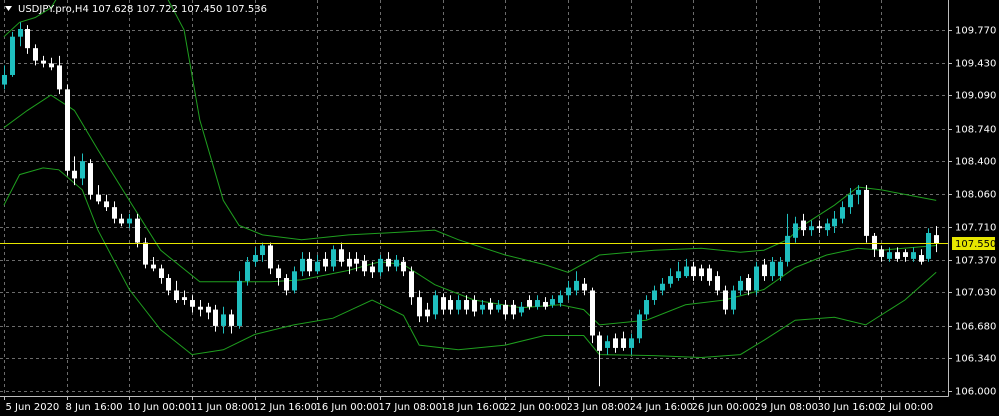 The image size is (999, 416). What do you see at coordinates (975, 96) in the screenshot?
I see `y-tick-label: 109.090` at bounding box center [975, 96].